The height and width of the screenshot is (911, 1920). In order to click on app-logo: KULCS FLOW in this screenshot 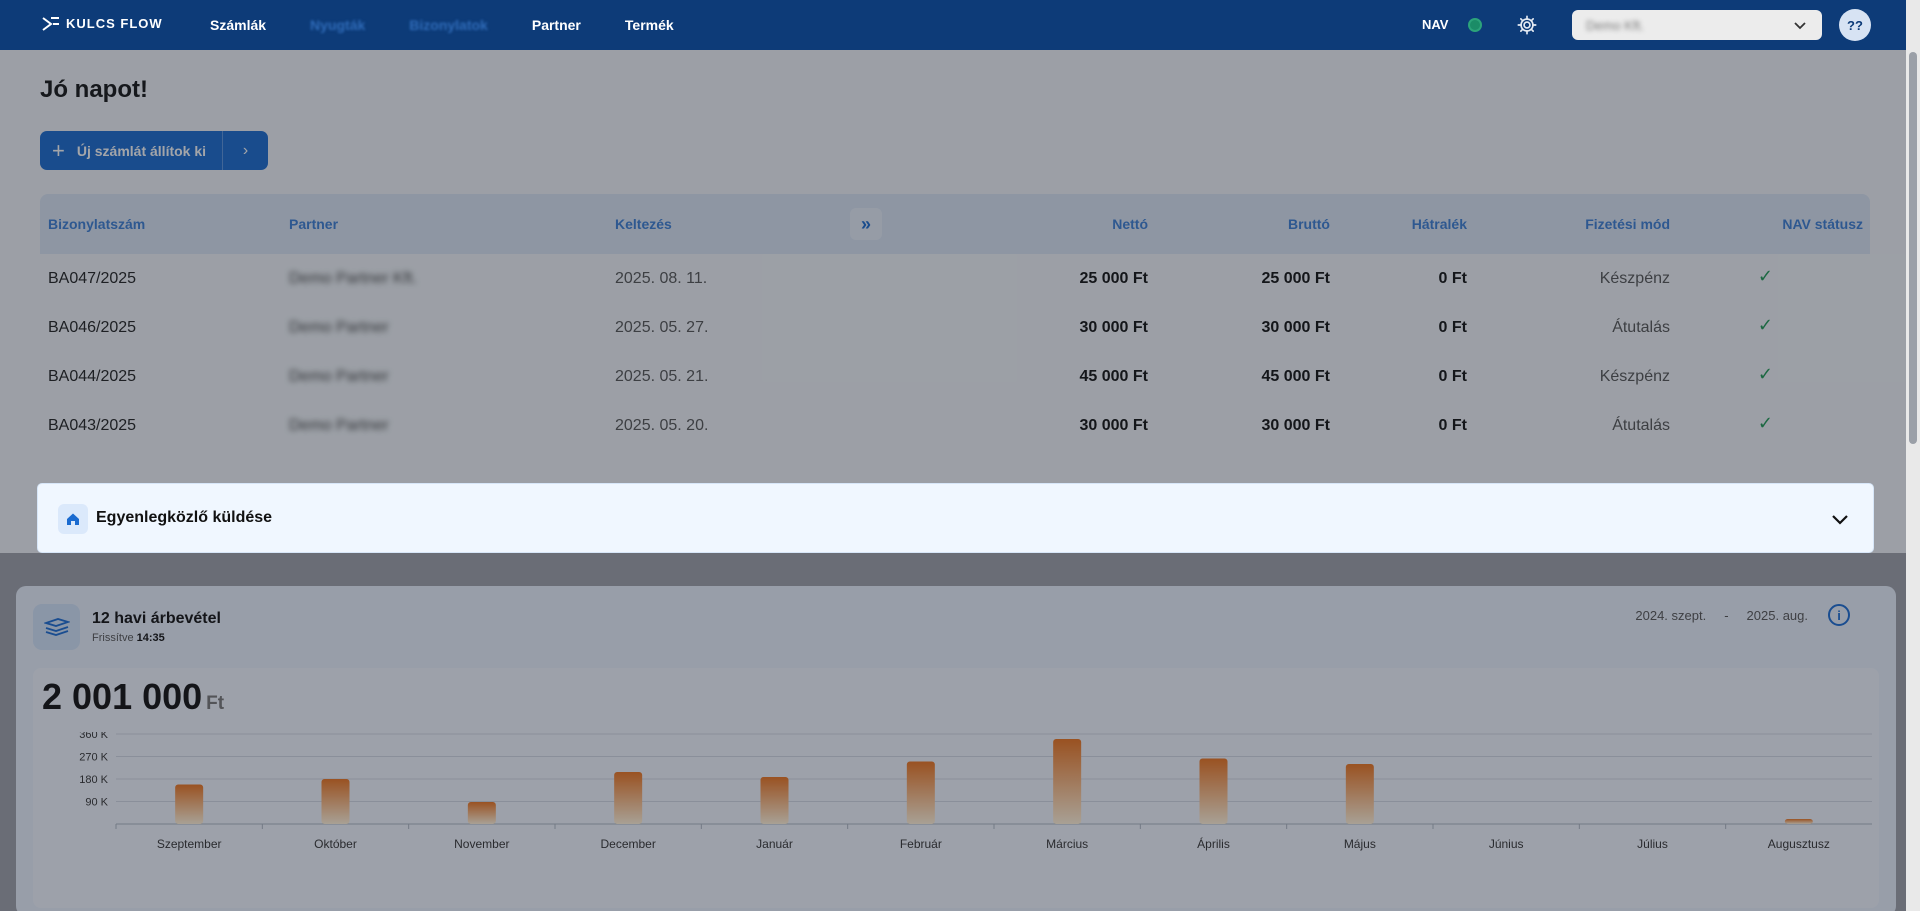, I will do `click(102, 23)`.